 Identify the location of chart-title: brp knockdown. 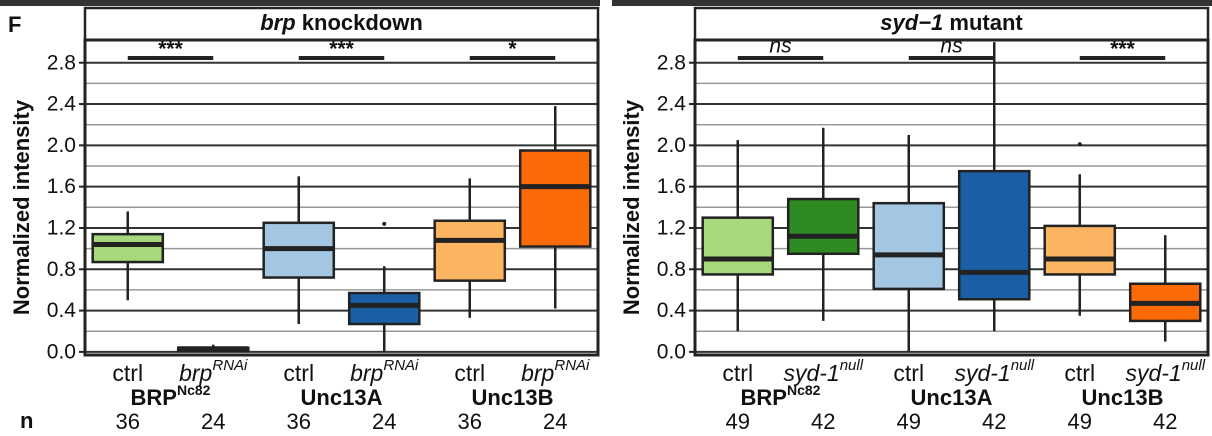
(341, 22).